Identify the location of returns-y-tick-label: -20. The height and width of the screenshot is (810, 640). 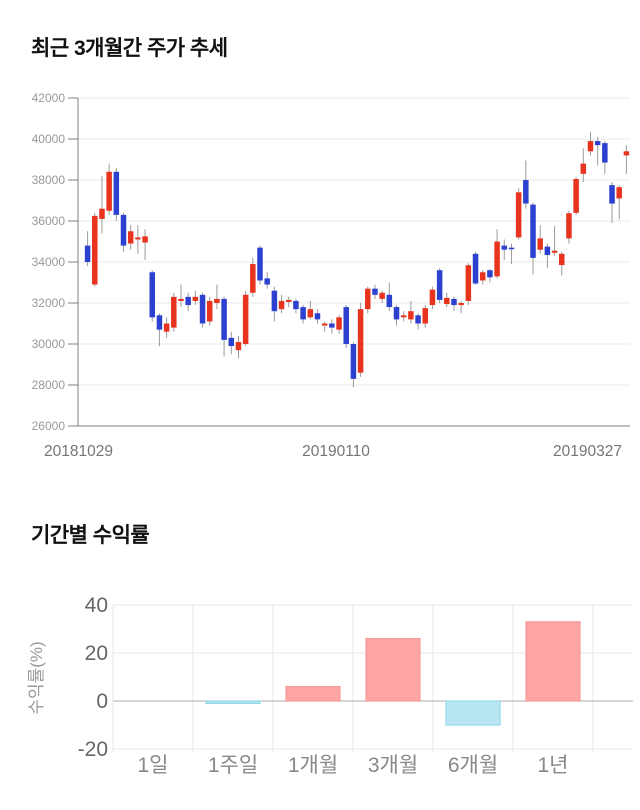
(93, 749).